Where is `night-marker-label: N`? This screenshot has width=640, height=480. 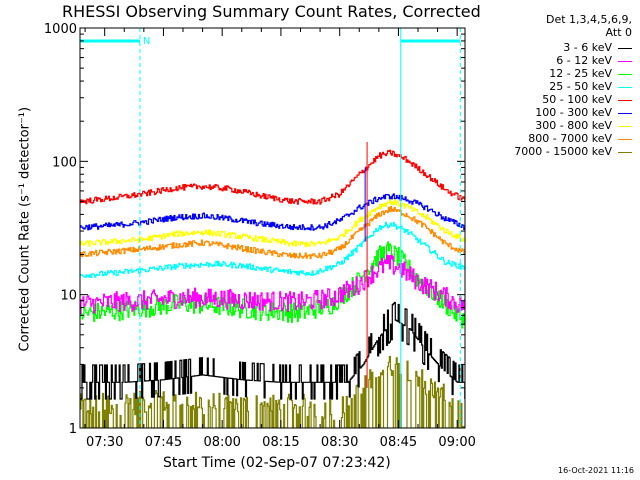 night-marker-label: N is located at coordinates (146, 41).